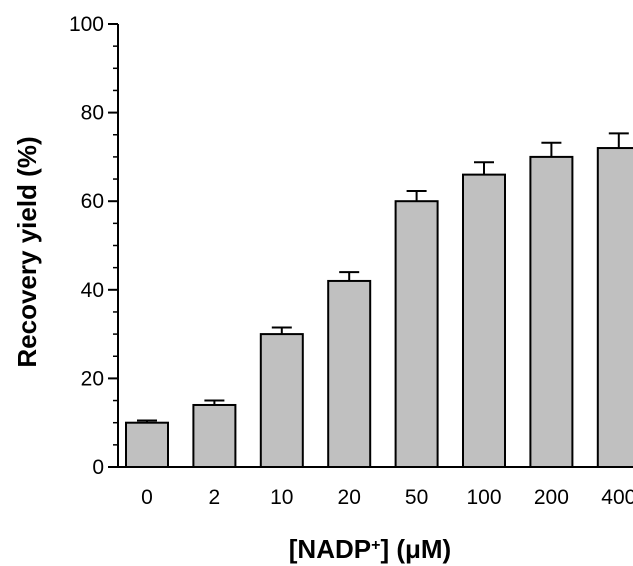 This screenshot has height=566, width=633. I want to click on x-axis-label-superscript: +, so click(375, 545).